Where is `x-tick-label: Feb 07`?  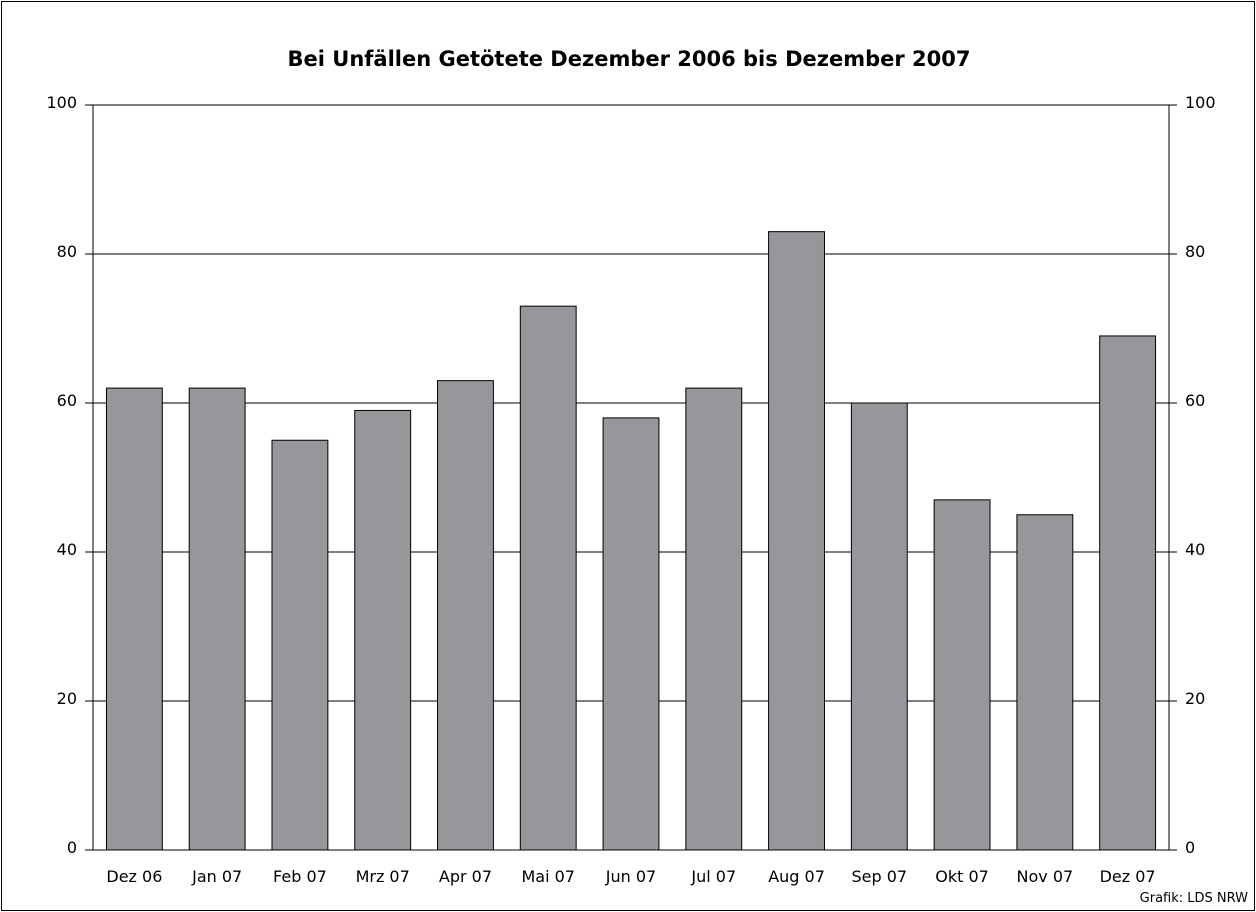 x-tick-label: Feb 07 is located at coordinates (300, 876).